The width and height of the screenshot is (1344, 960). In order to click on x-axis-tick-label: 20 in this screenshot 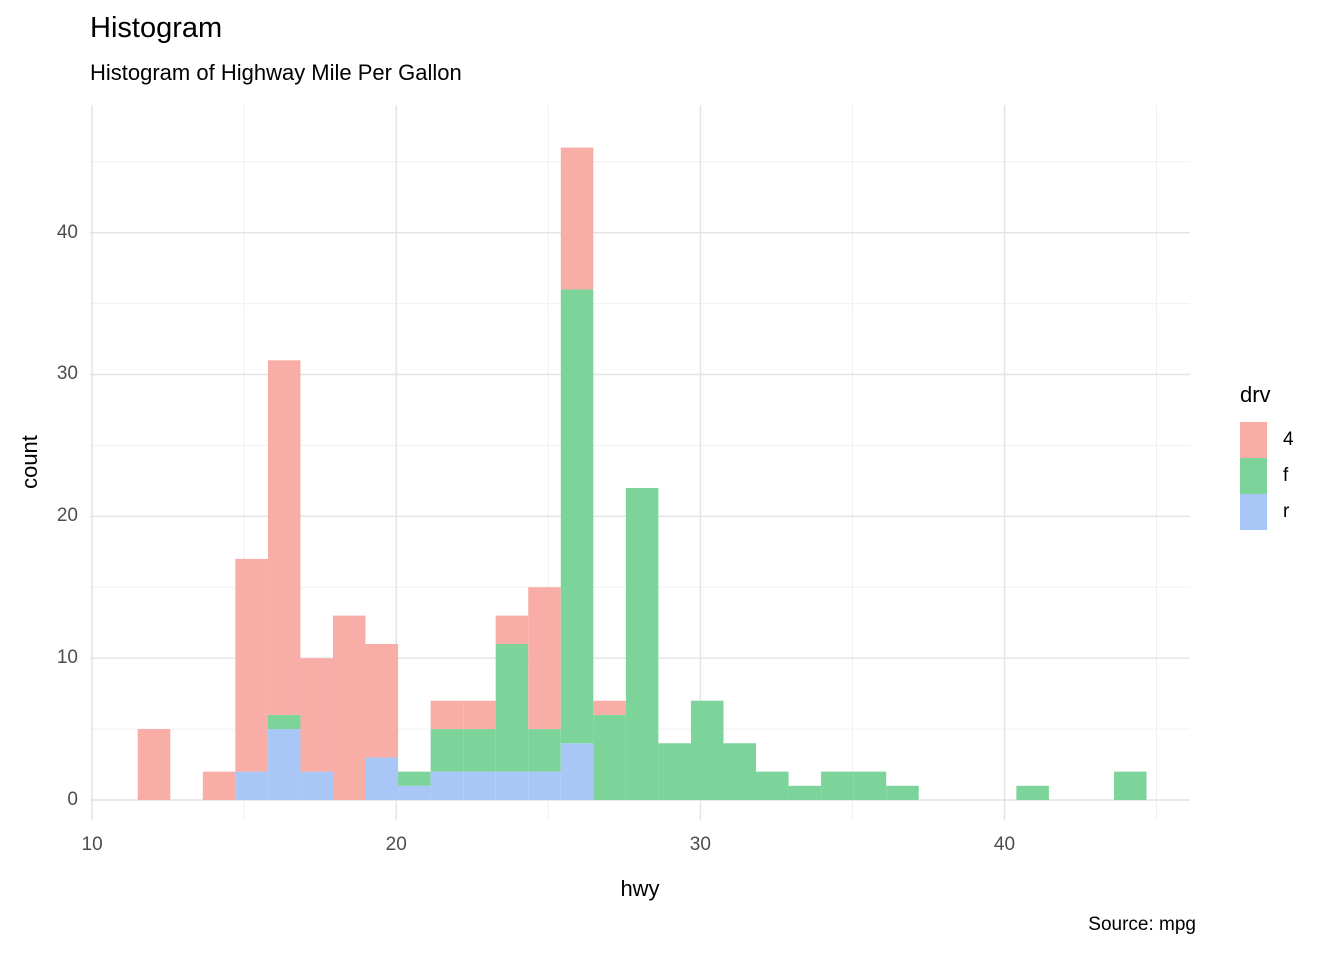, I will do `click(396, 844)`.